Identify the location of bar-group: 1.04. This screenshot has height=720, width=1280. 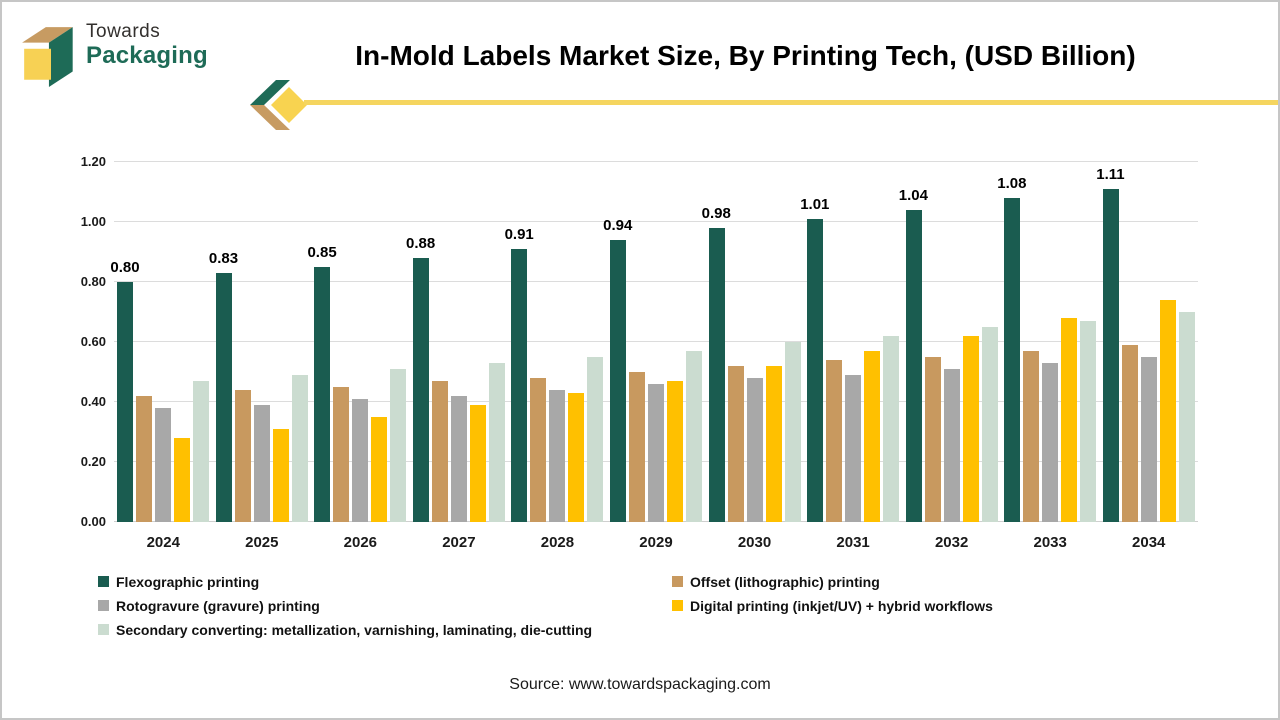
(950, 342).